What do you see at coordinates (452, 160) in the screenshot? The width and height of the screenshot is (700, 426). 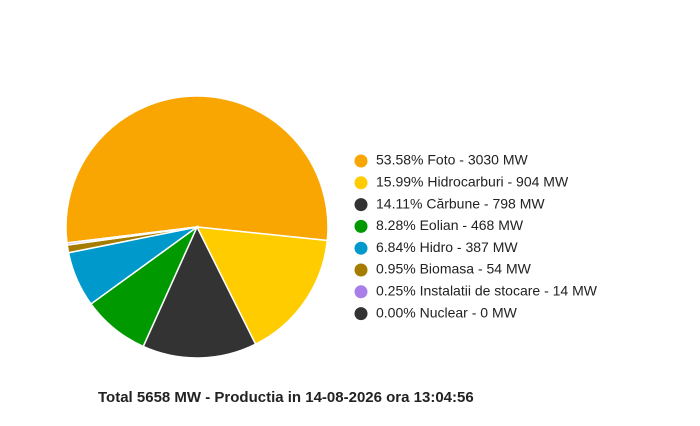 I see `legend-label: 53.58% Foto - 3030 MW` at bounding box center [452, 160].